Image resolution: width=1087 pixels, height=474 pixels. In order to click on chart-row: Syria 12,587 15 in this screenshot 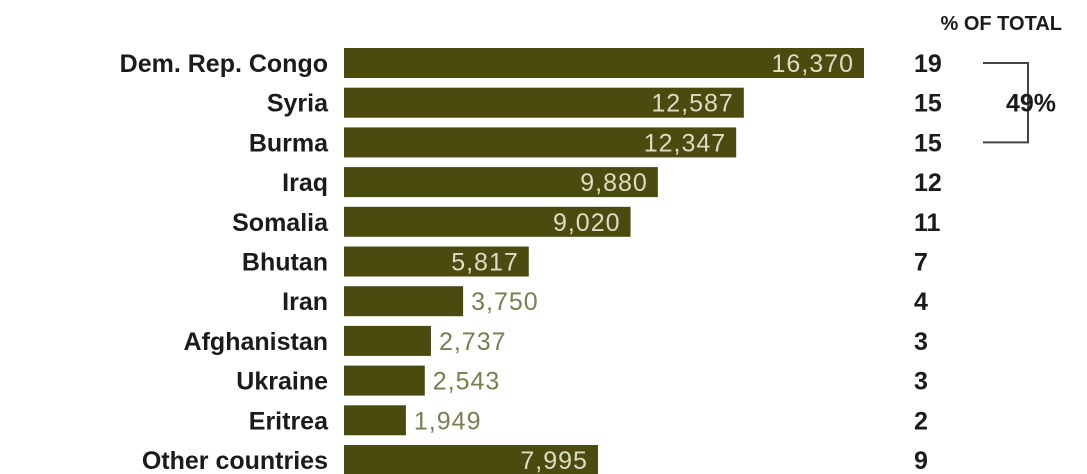, I will do `click(604, 102)`.